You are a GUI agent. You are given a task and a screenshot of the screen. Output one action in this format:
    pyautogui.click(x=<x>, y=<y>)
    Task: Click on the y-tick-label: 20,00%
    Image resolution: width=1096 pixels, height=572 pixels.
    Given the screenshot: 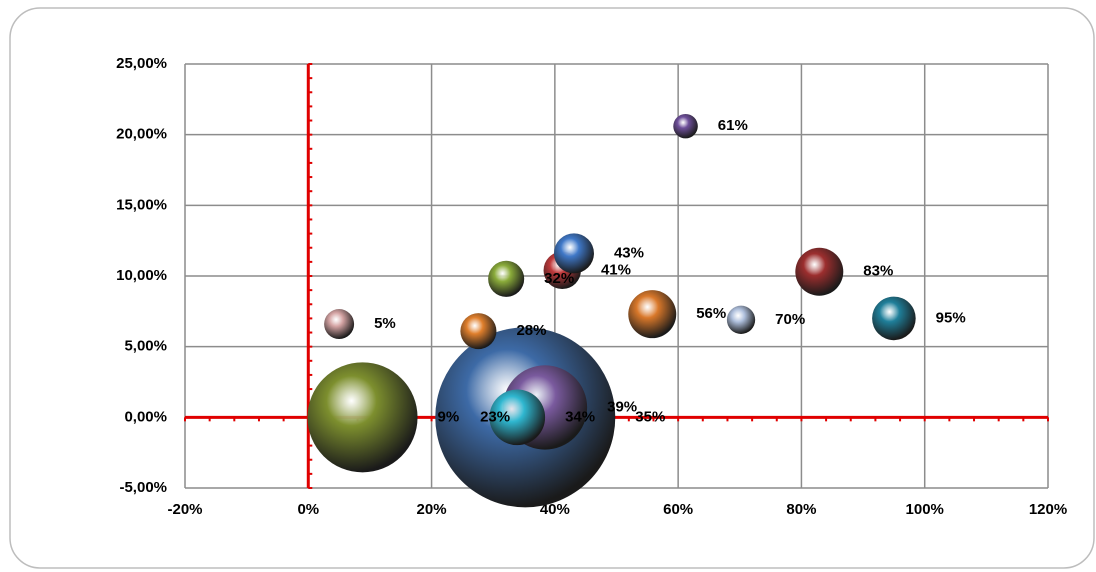 What is the action you would take?
    pyautogui.click(x=141, y=134)
    